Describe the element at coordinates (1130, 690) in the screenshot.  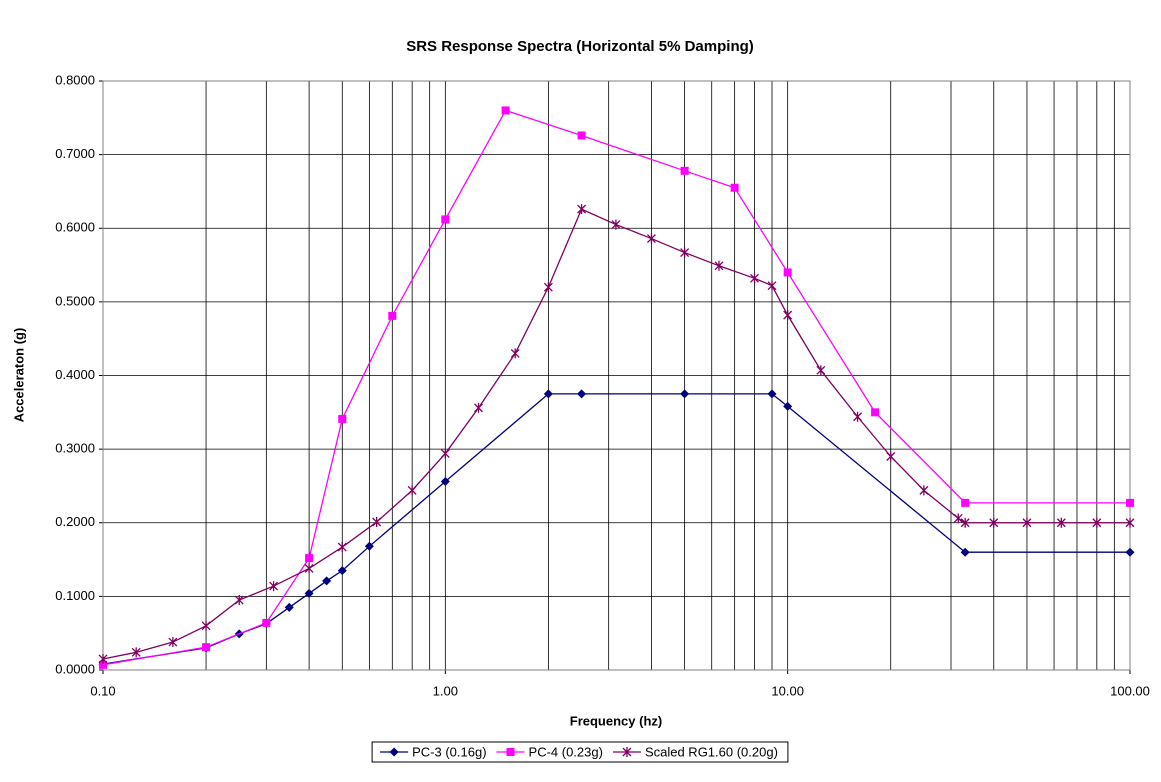
I see `x-tick-label: 100.00` at that location.